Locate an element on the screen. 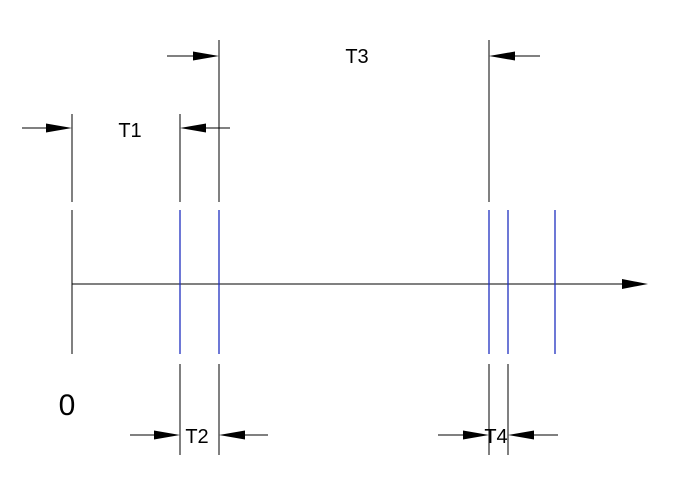 The image size is (695, 496). t3-left-arrow is located at coordinates (193, 56).